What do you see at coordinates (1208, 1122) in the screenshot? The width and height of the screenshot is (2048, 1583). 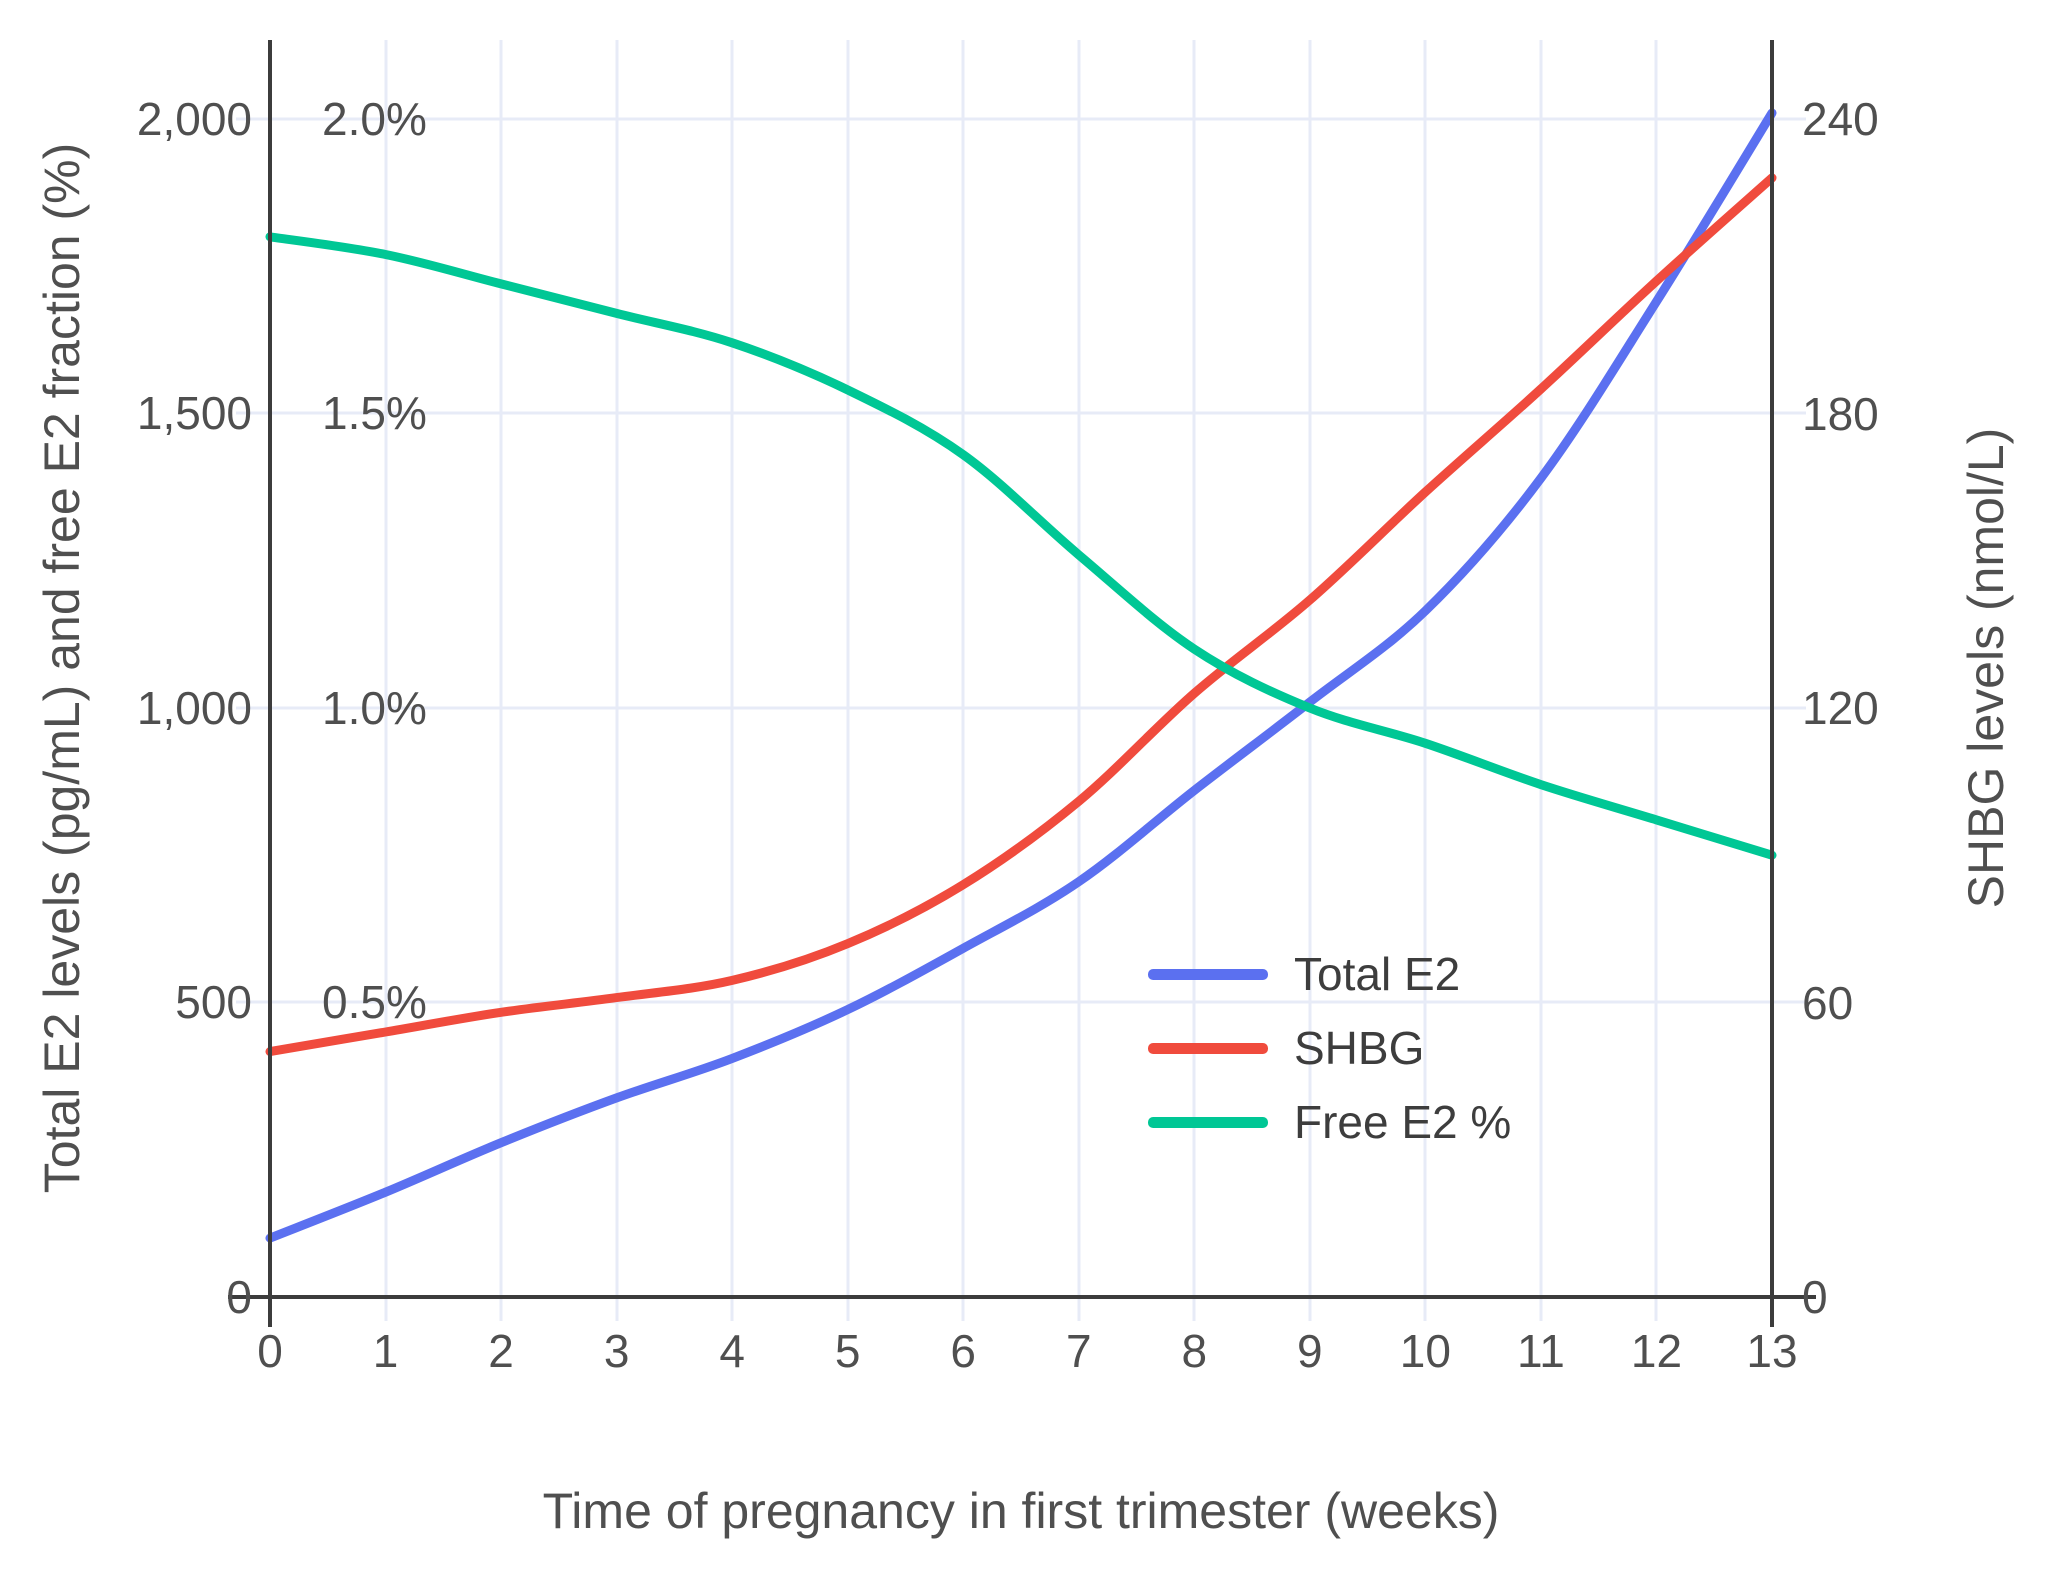 I see `free-e2-pct-line-swatch` at bounding box center [1208, 1122].